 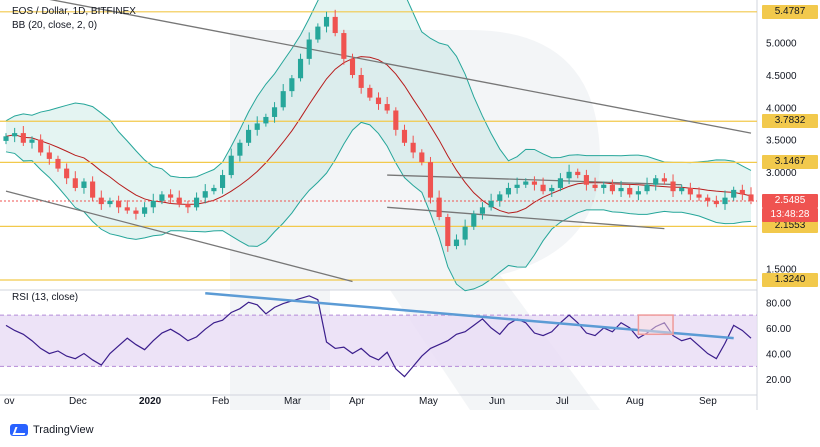 I want to click on time-tick-label: ov, so click(x=9, y=401).